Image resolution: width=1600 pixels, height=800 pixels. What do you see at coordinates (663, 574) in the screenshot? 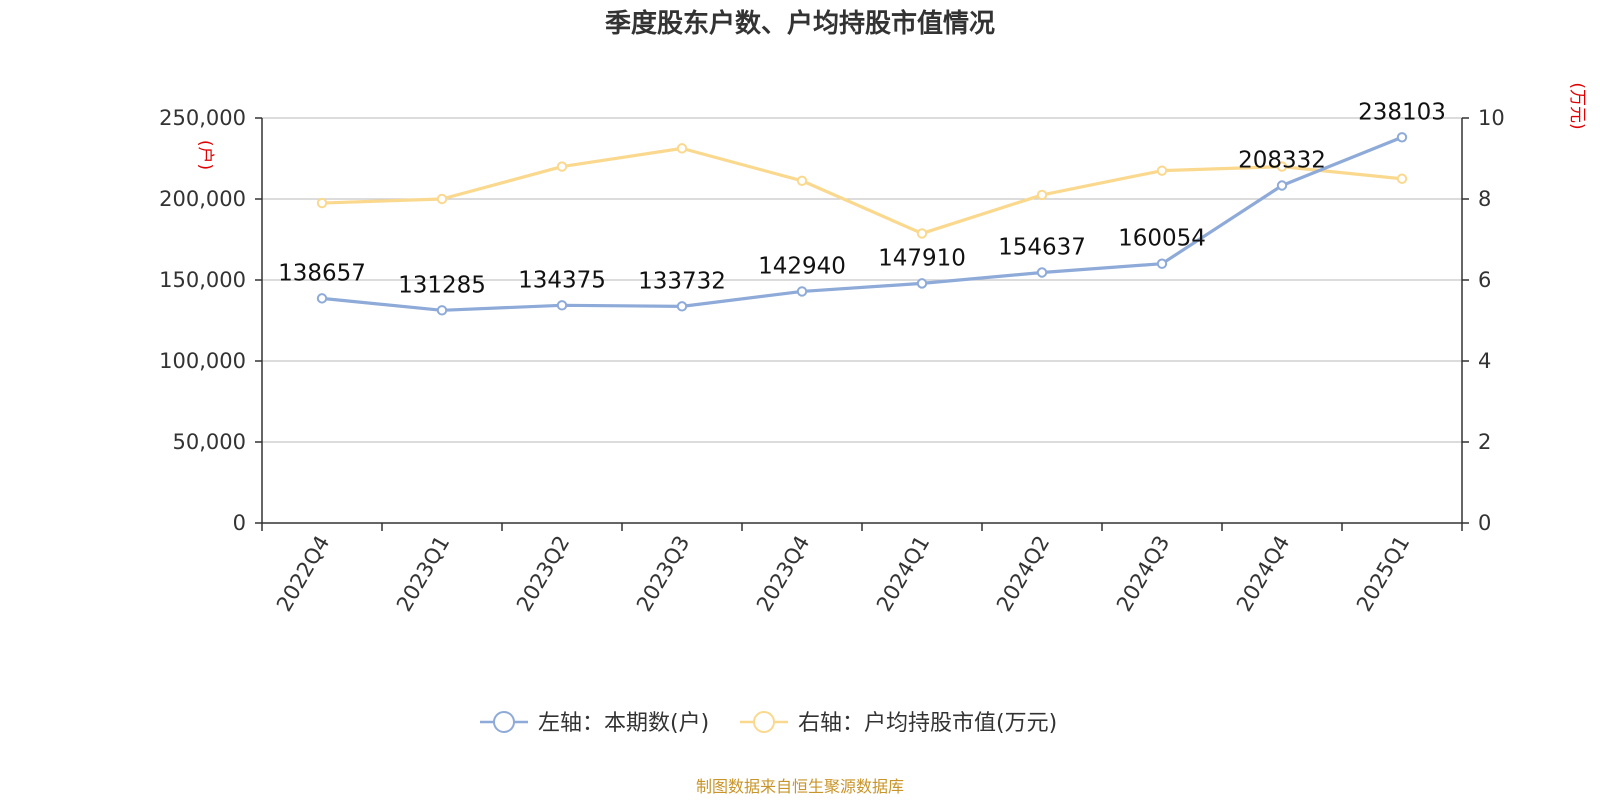
I see `x-axis-tick-label: 2023Q3` at bounding box center [663, 574].